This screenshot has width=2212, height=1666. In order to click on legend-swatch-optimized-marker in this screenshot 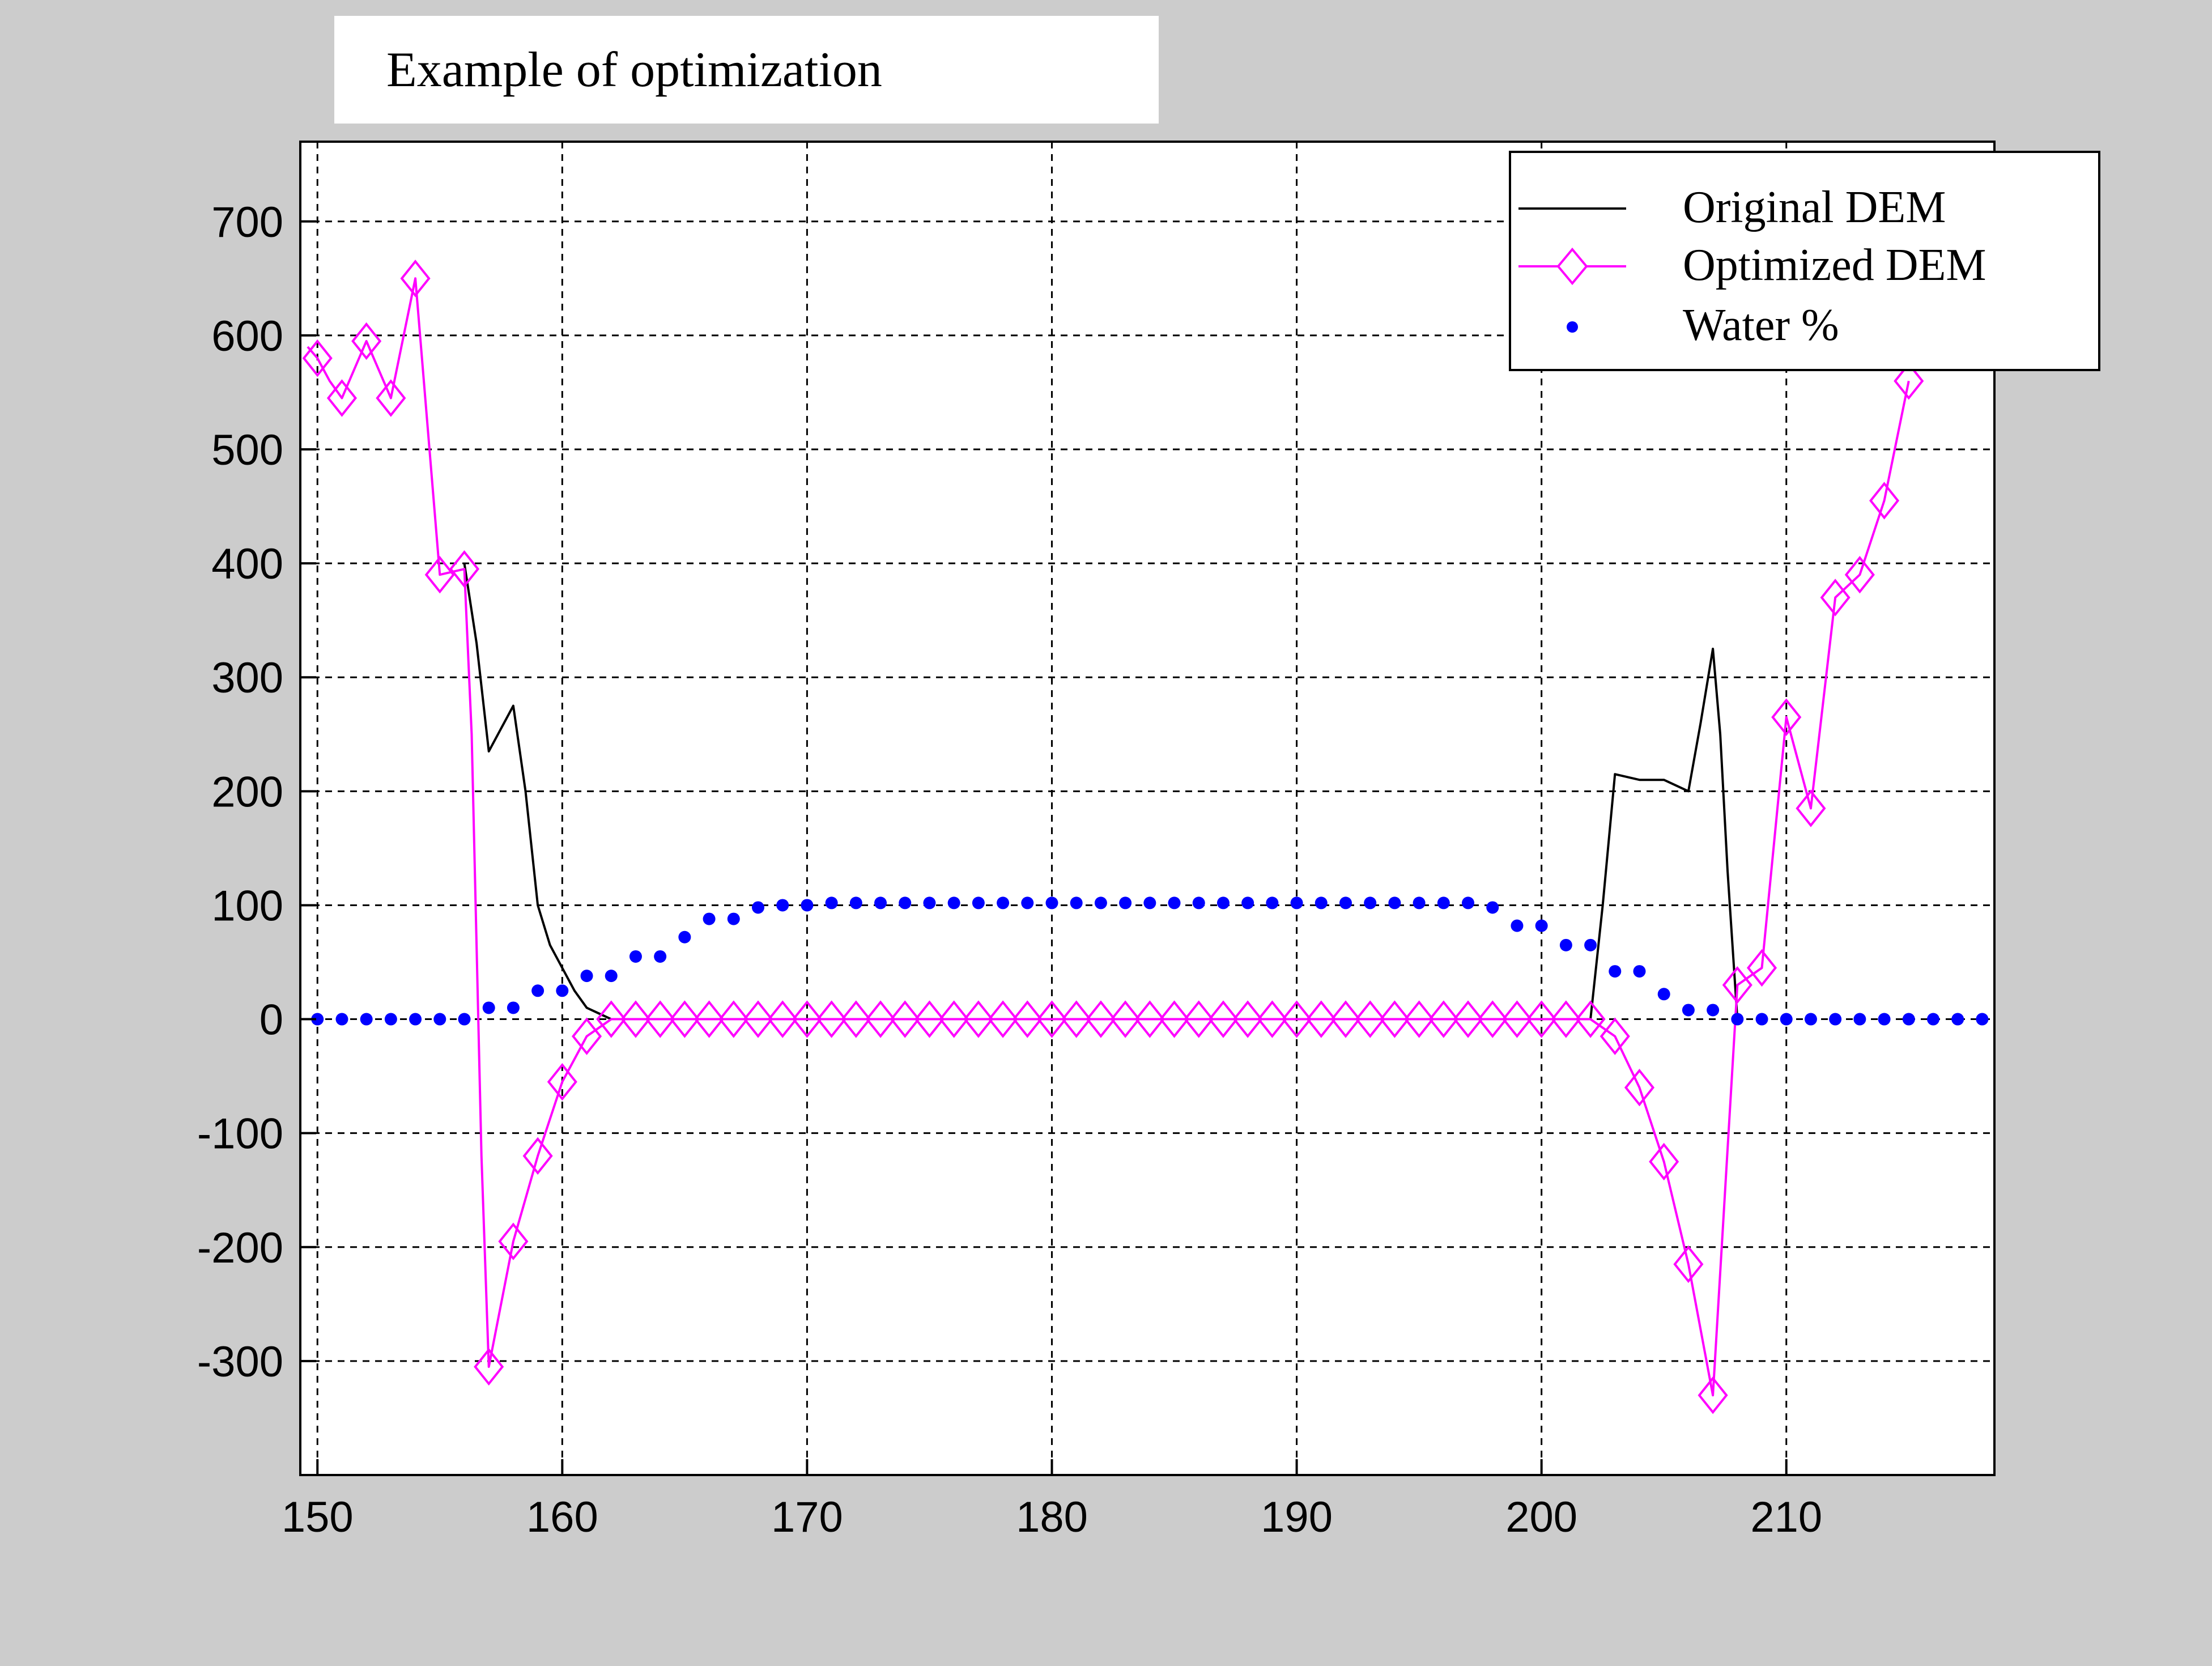, I will do `click(1572, 266)`.